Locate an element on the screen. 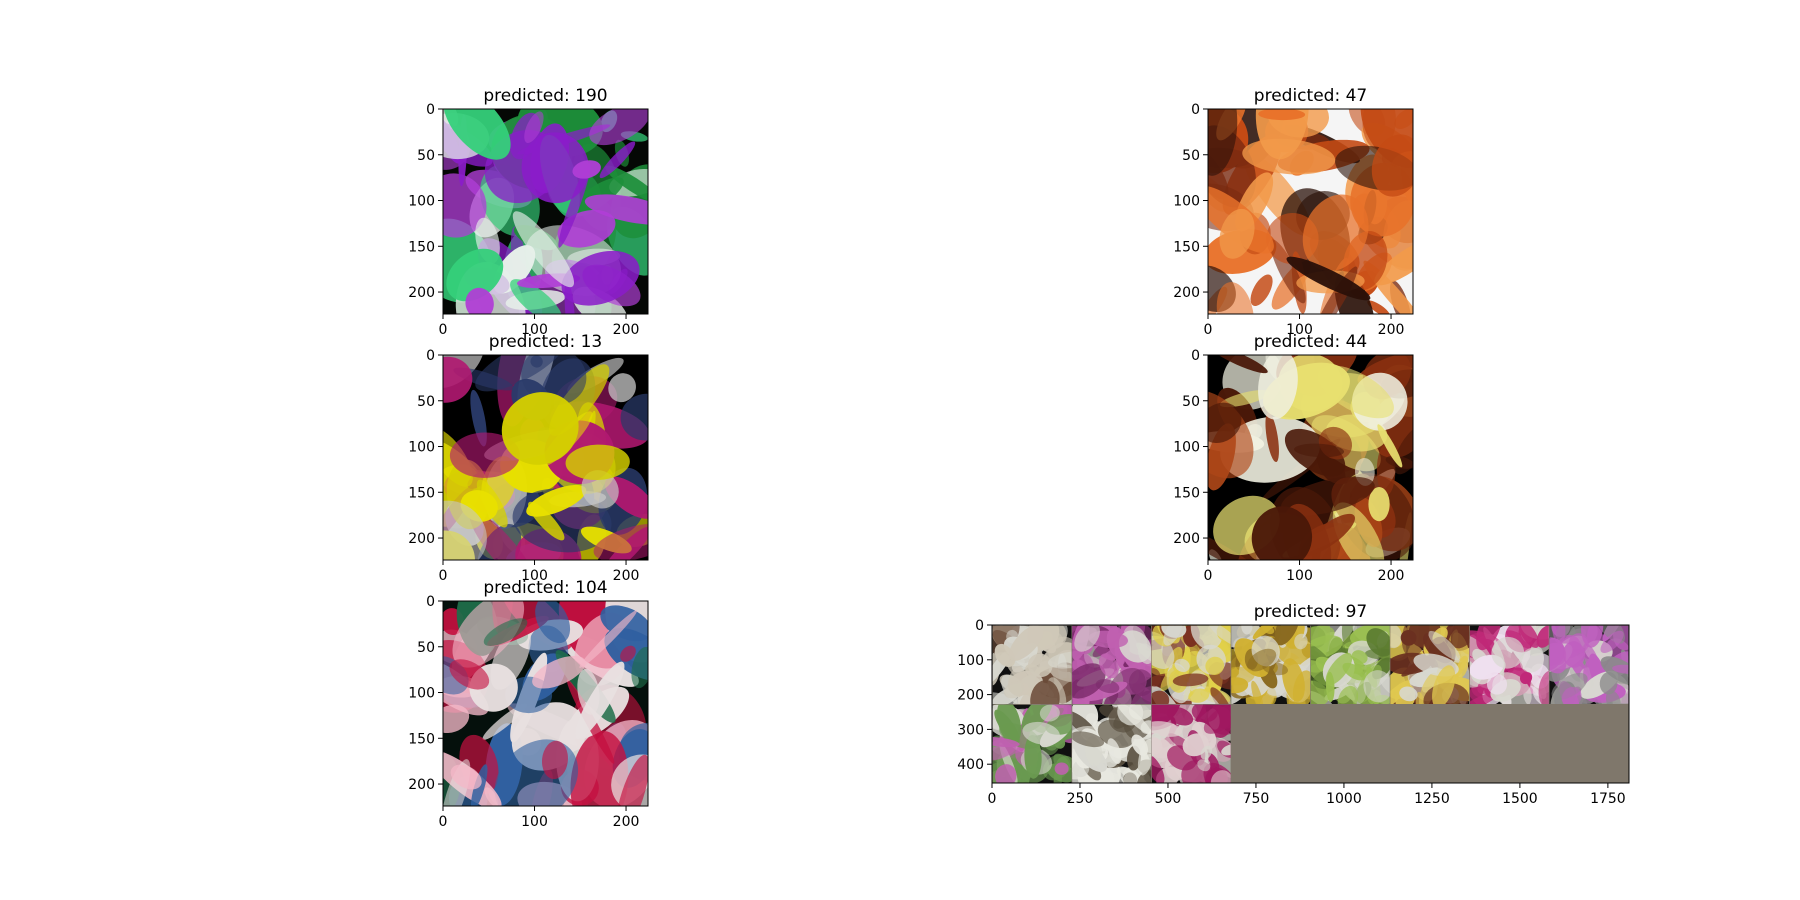 This screenshot has width=1800, height=900. subplot-title: predicted: 190 is located at coordinates (545, 96).